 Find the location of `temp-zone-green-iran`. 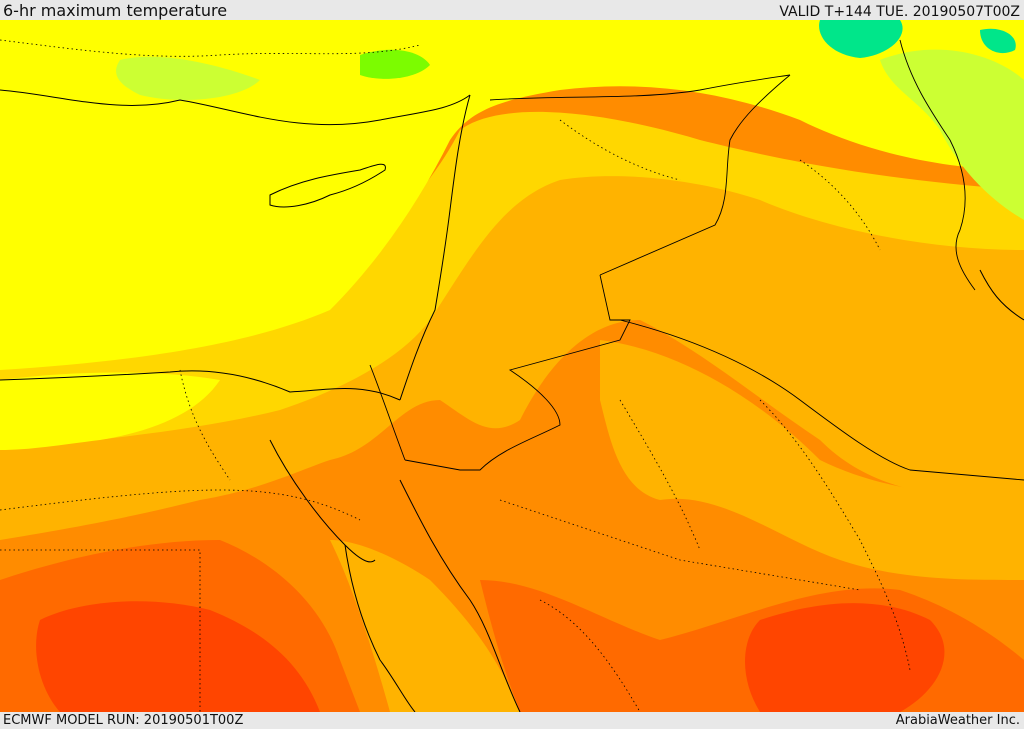

temp-zone-green-iran is located at coordinates (952, 134).